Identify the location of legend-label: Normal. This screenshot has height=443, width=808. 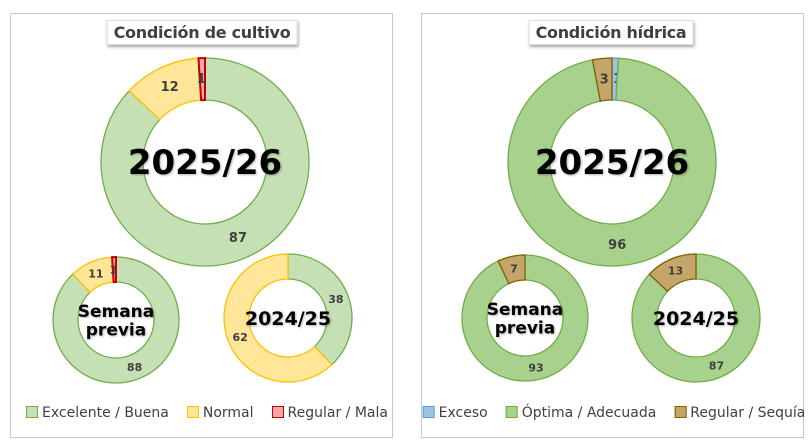
(228, 413).